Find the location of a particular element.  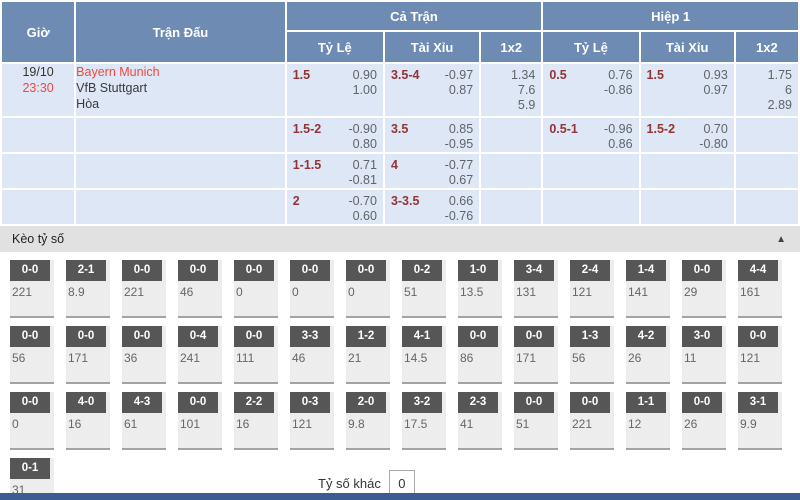

score-odds: 29 is located at coordinates (691, 292).